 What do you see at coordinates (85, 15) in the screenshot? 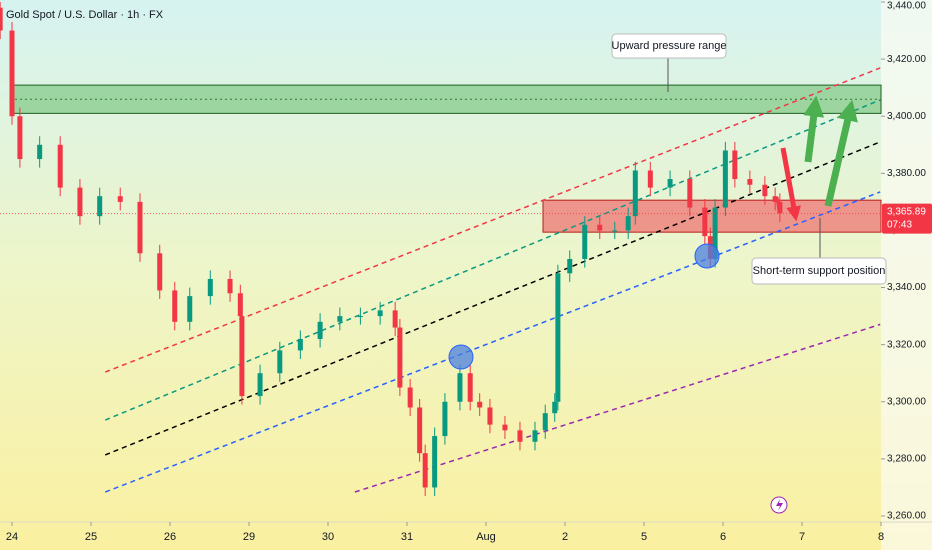
I see `chart-title: Gold Spot / U.S. Dollar · 1h · FX` at bounding box center [85, 15].